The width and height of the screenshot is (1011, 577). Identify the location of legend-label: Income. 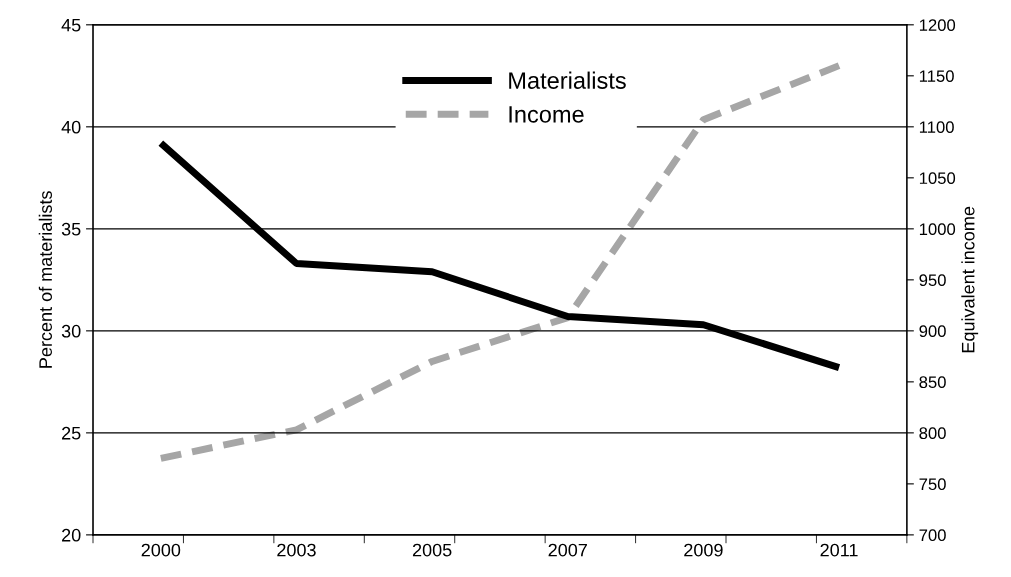
(546, 114).